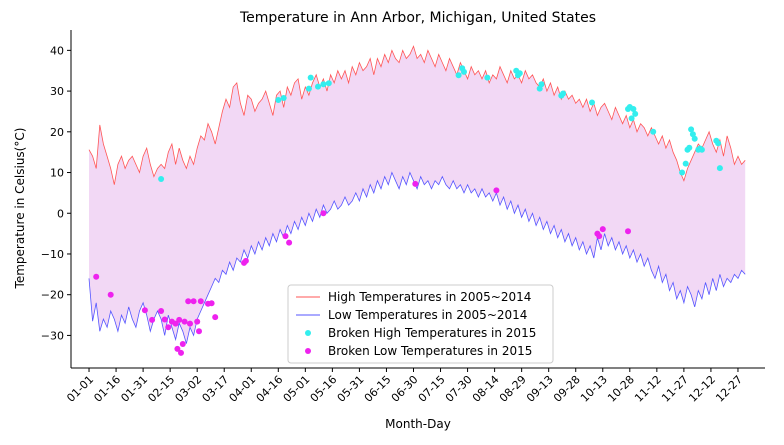 This screenshot has height=445, width=784. I want to click on x-tick-label: 10-13, so click(594, 389).